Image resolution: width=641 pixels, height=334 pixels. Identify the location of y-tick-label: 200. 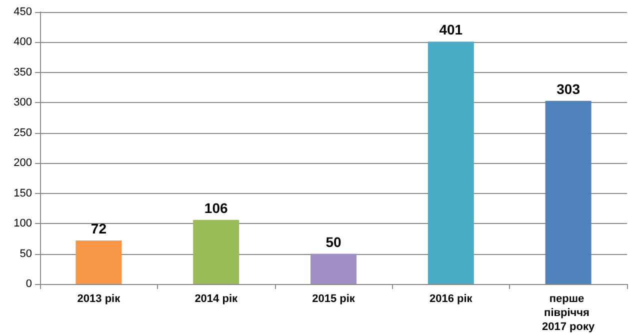
(23, 163).